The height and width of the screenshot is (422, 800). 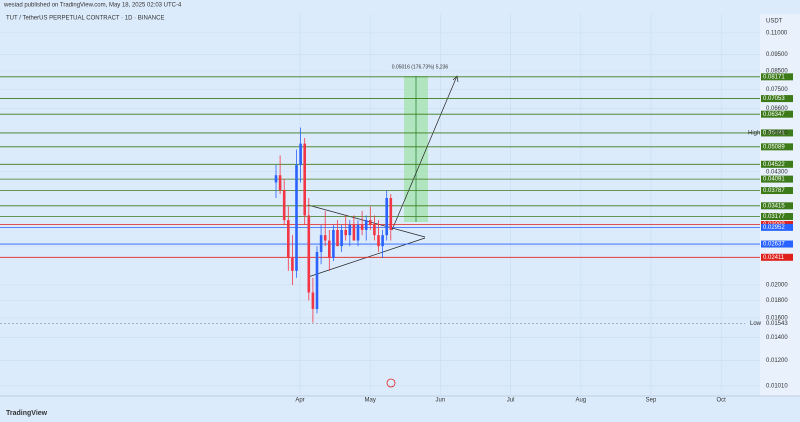 I want to click on y-tick-label: 0.04300, so click(x=777, y=172).